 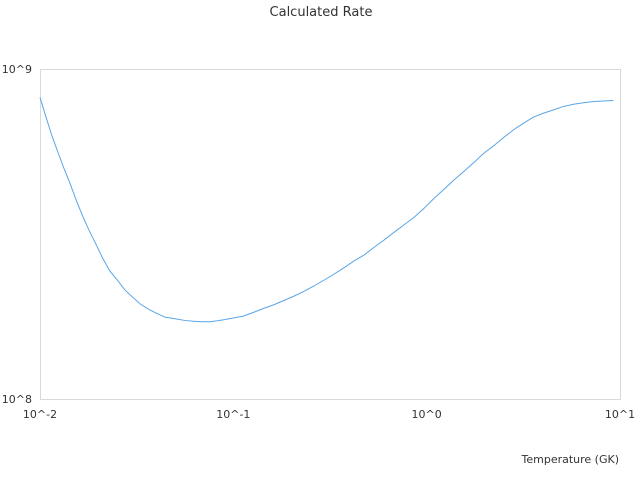 What do you see at coordinates (427, 414) in the screenshot?
I see `x-tick-label: 10^0` at bounding box center [427, 414].